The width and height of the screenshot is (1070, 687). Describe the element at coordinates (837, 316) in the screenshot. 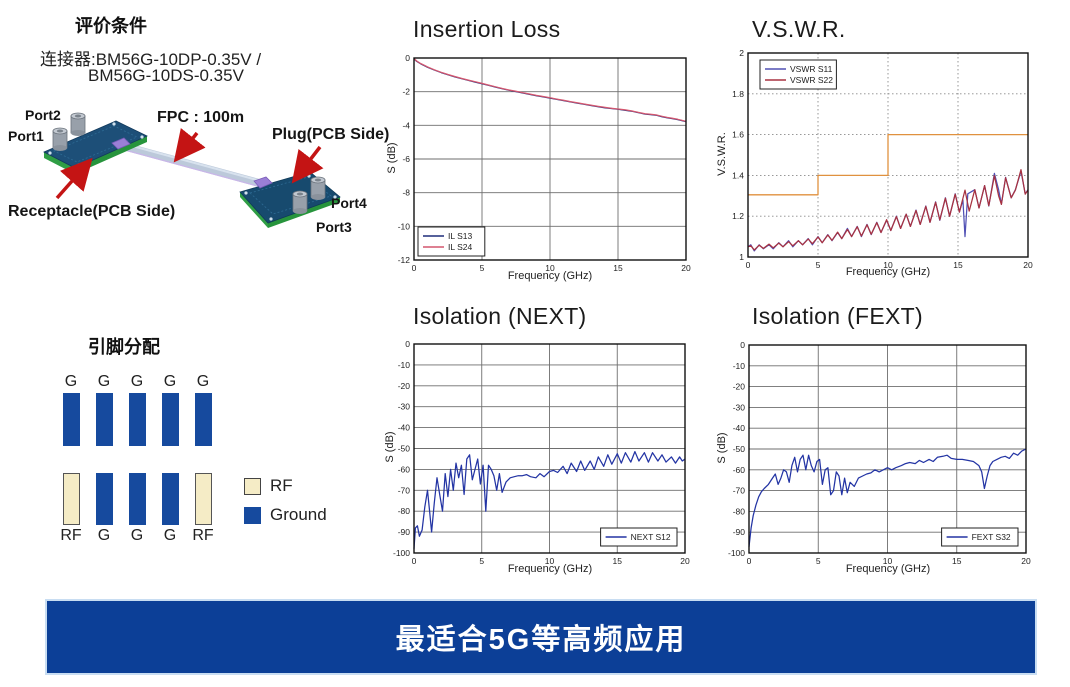

I see `isolation-fext-title: Isolation (FEXT)` at that location.